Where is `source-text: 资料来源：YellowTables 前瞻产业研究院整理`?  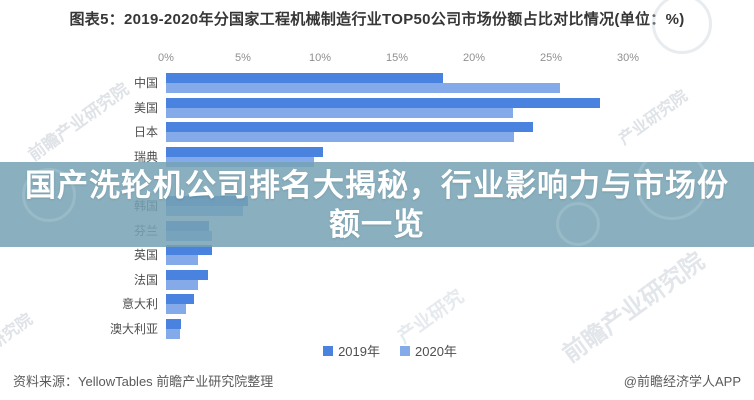 source-text: 资料来源：YellowTables 前瞻产业研究院整理 is located at coordinates (143, 381).